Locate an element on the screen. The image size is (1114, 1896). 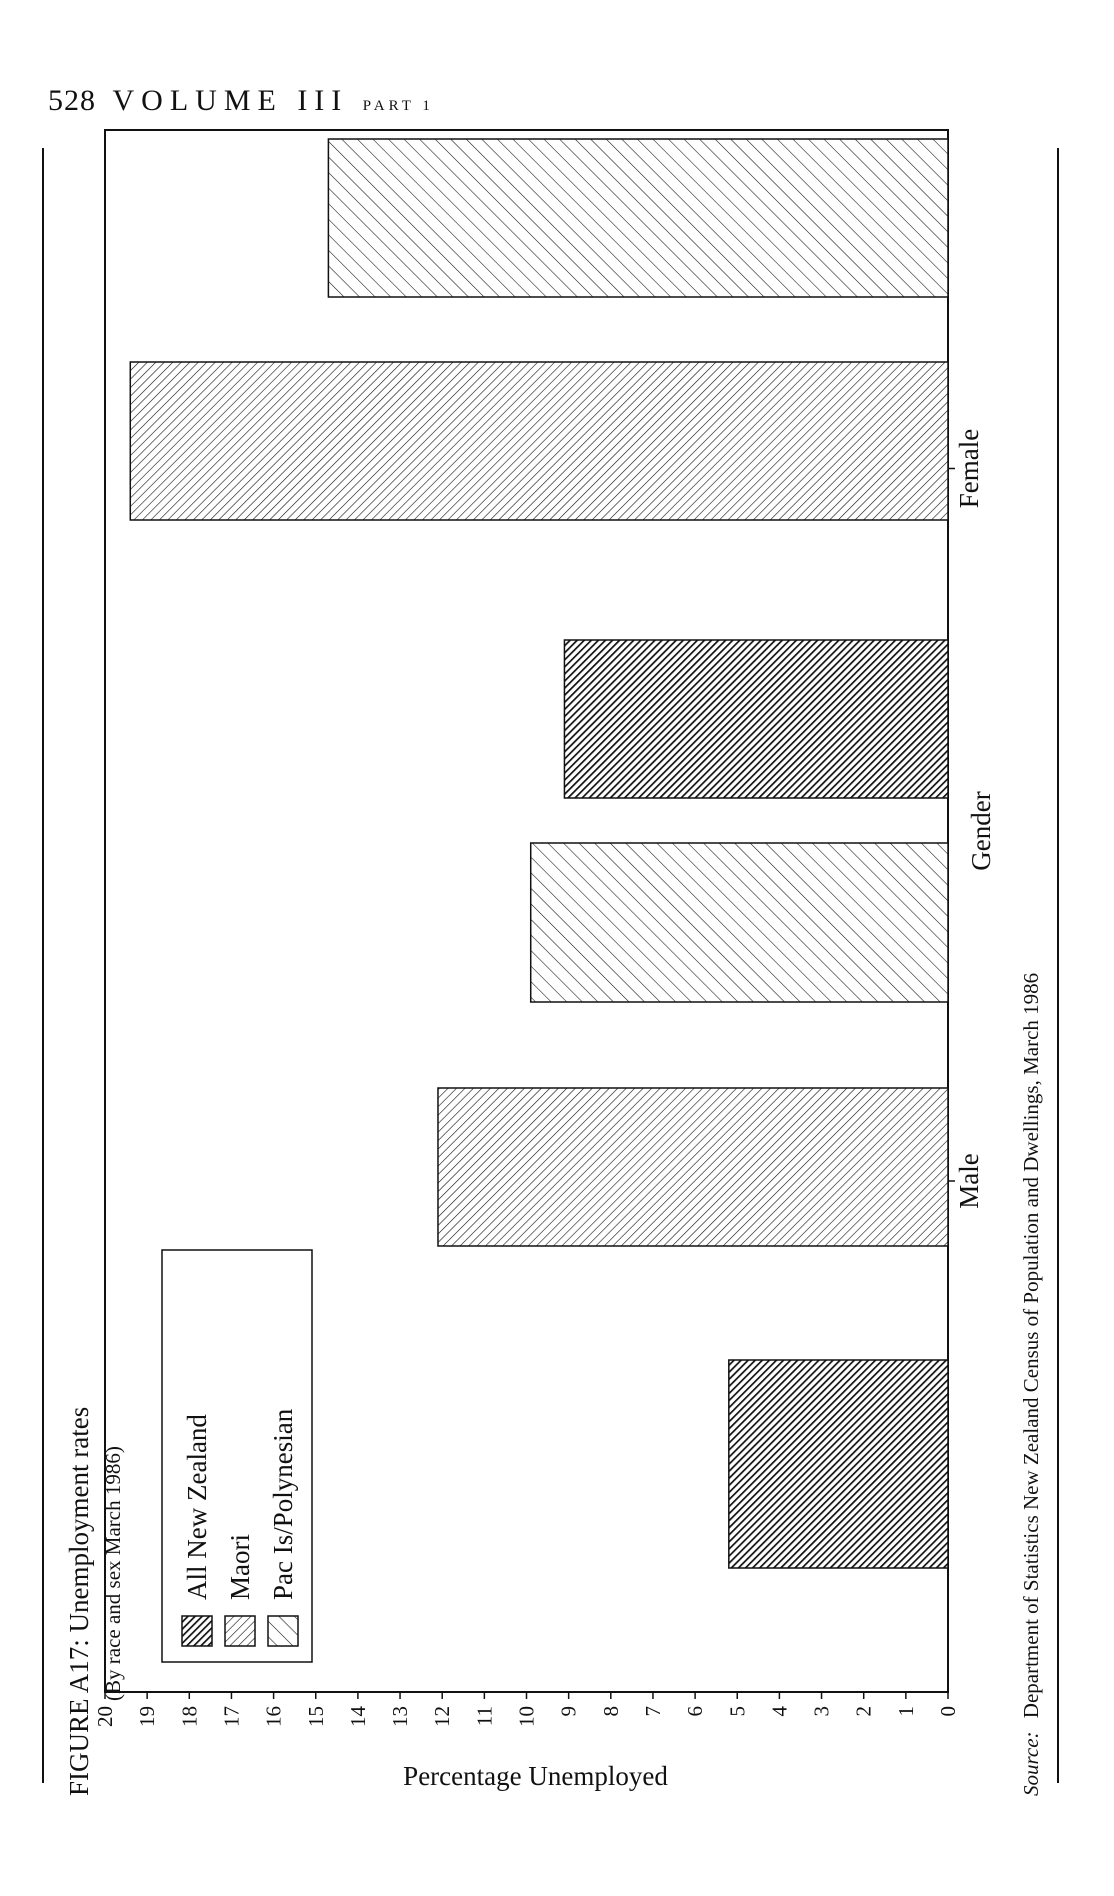
y-tick-label: 8 is located at coordinates (611, 1711).